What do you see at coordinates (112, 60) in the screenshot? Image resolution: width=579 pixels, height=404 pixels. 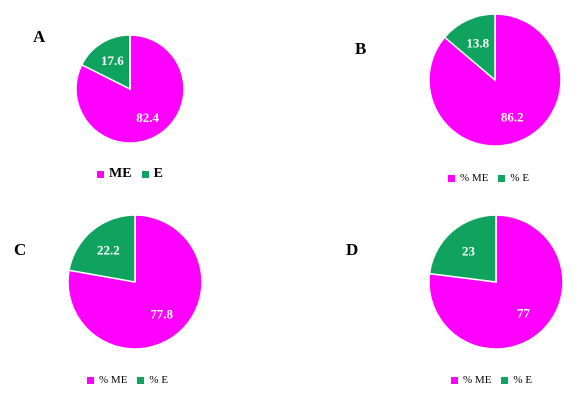 I see `slice-label-e: 17.6` at bounding box center [112, 60].